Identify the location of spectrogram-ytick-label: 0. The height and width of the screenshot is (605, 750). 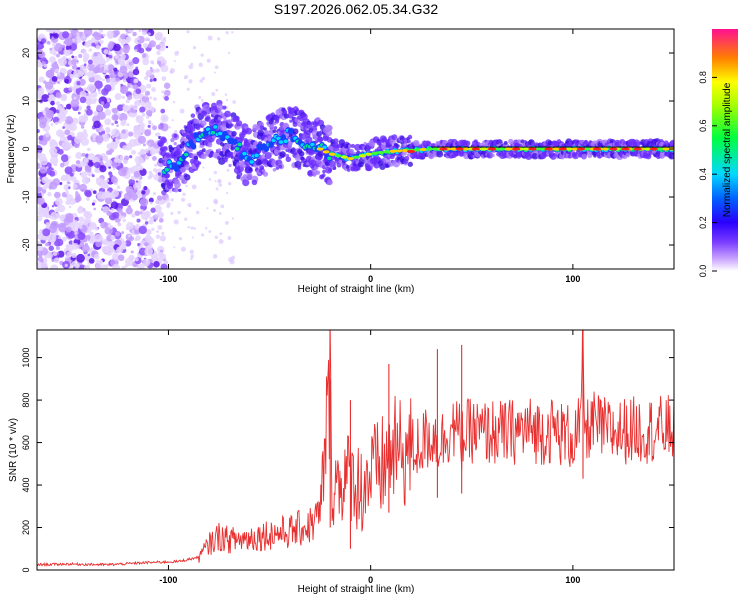
(26, 148).